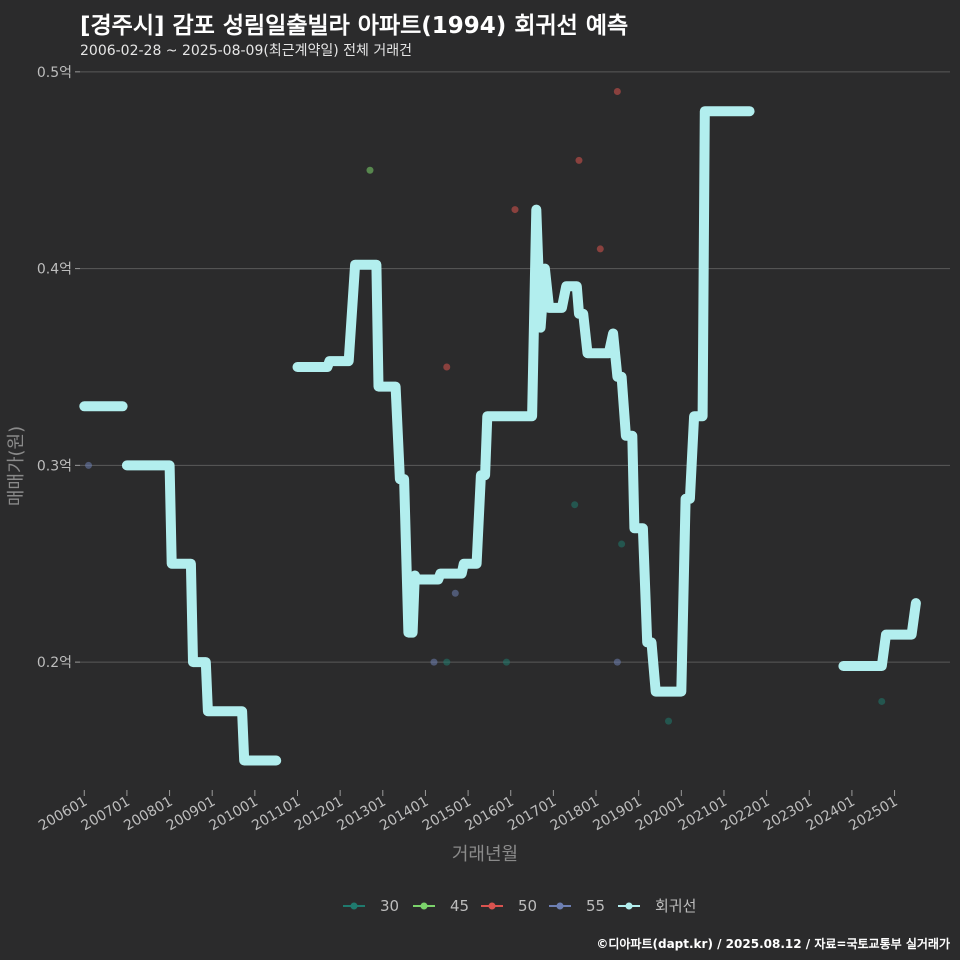 This screenshot has width=960, height=960. Describe the element at coordinates (54, 270) in the screenshot. I see `y-tick-label: 0.4억` at that location.